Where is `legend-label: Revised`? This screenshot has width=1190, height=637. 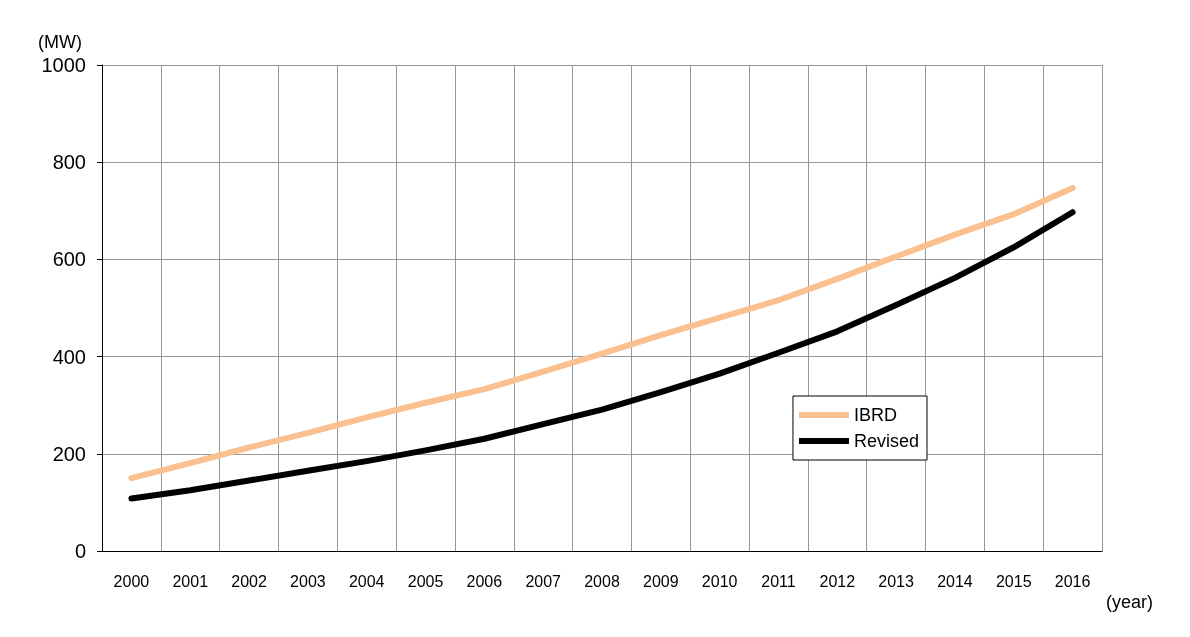
legend-label: Revised is located at coordinates (886, 441).